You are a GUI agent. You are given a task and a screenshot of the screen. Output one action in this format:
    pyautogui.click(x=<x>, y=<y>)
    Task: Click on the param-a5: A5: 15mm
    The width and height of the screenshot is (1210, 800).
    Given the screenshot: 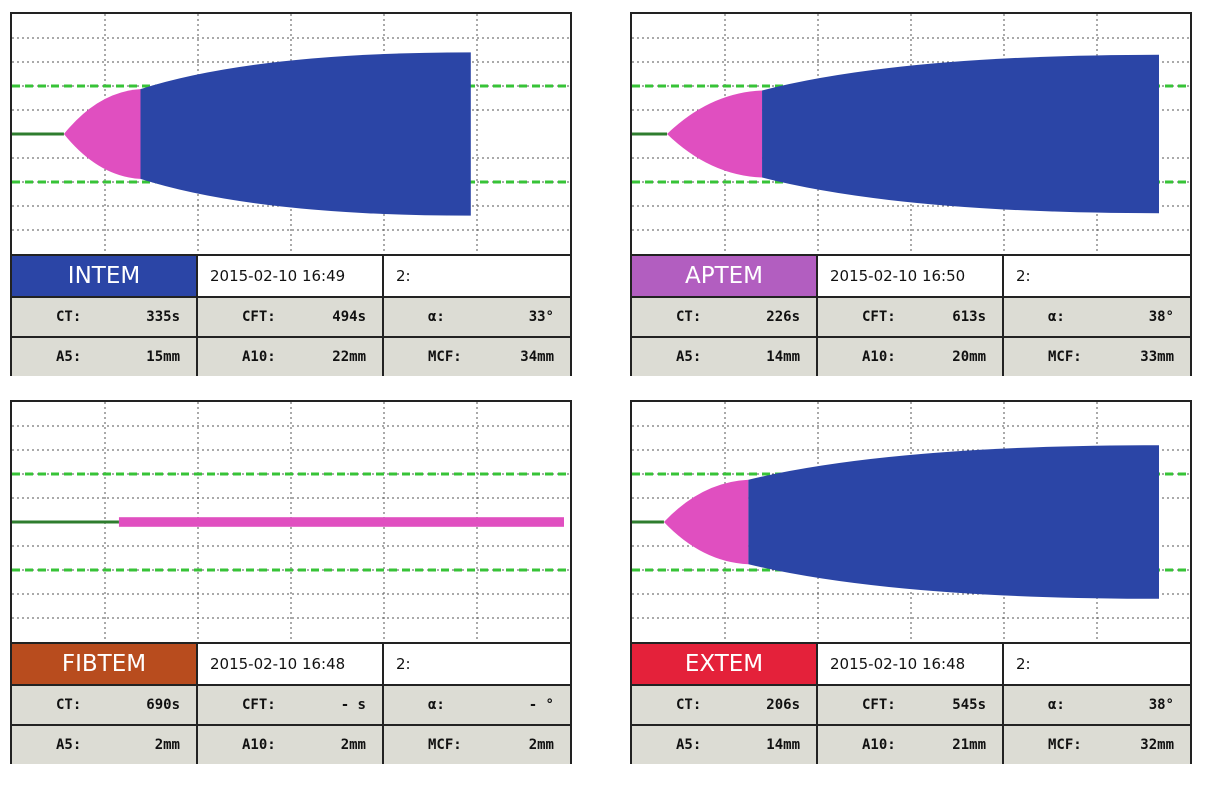 What is the action you would take?
    pyautogui.click(x=105, y=357)
    